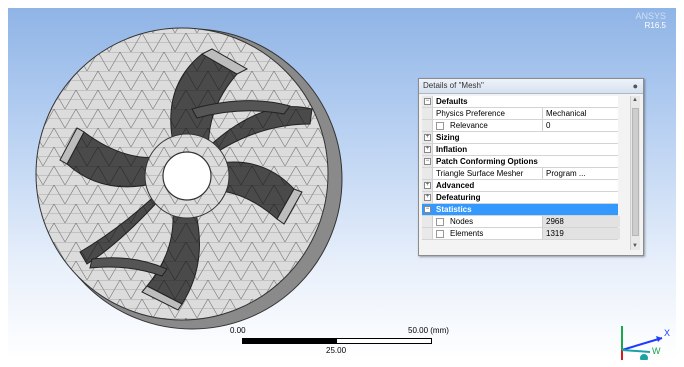 The width and height of the screenshot is (684, 367). What do you see at coordinates (521, 222) in the screenshot?
I see `property-nodes: Nodes 2968` at bounding box center [521, 222].